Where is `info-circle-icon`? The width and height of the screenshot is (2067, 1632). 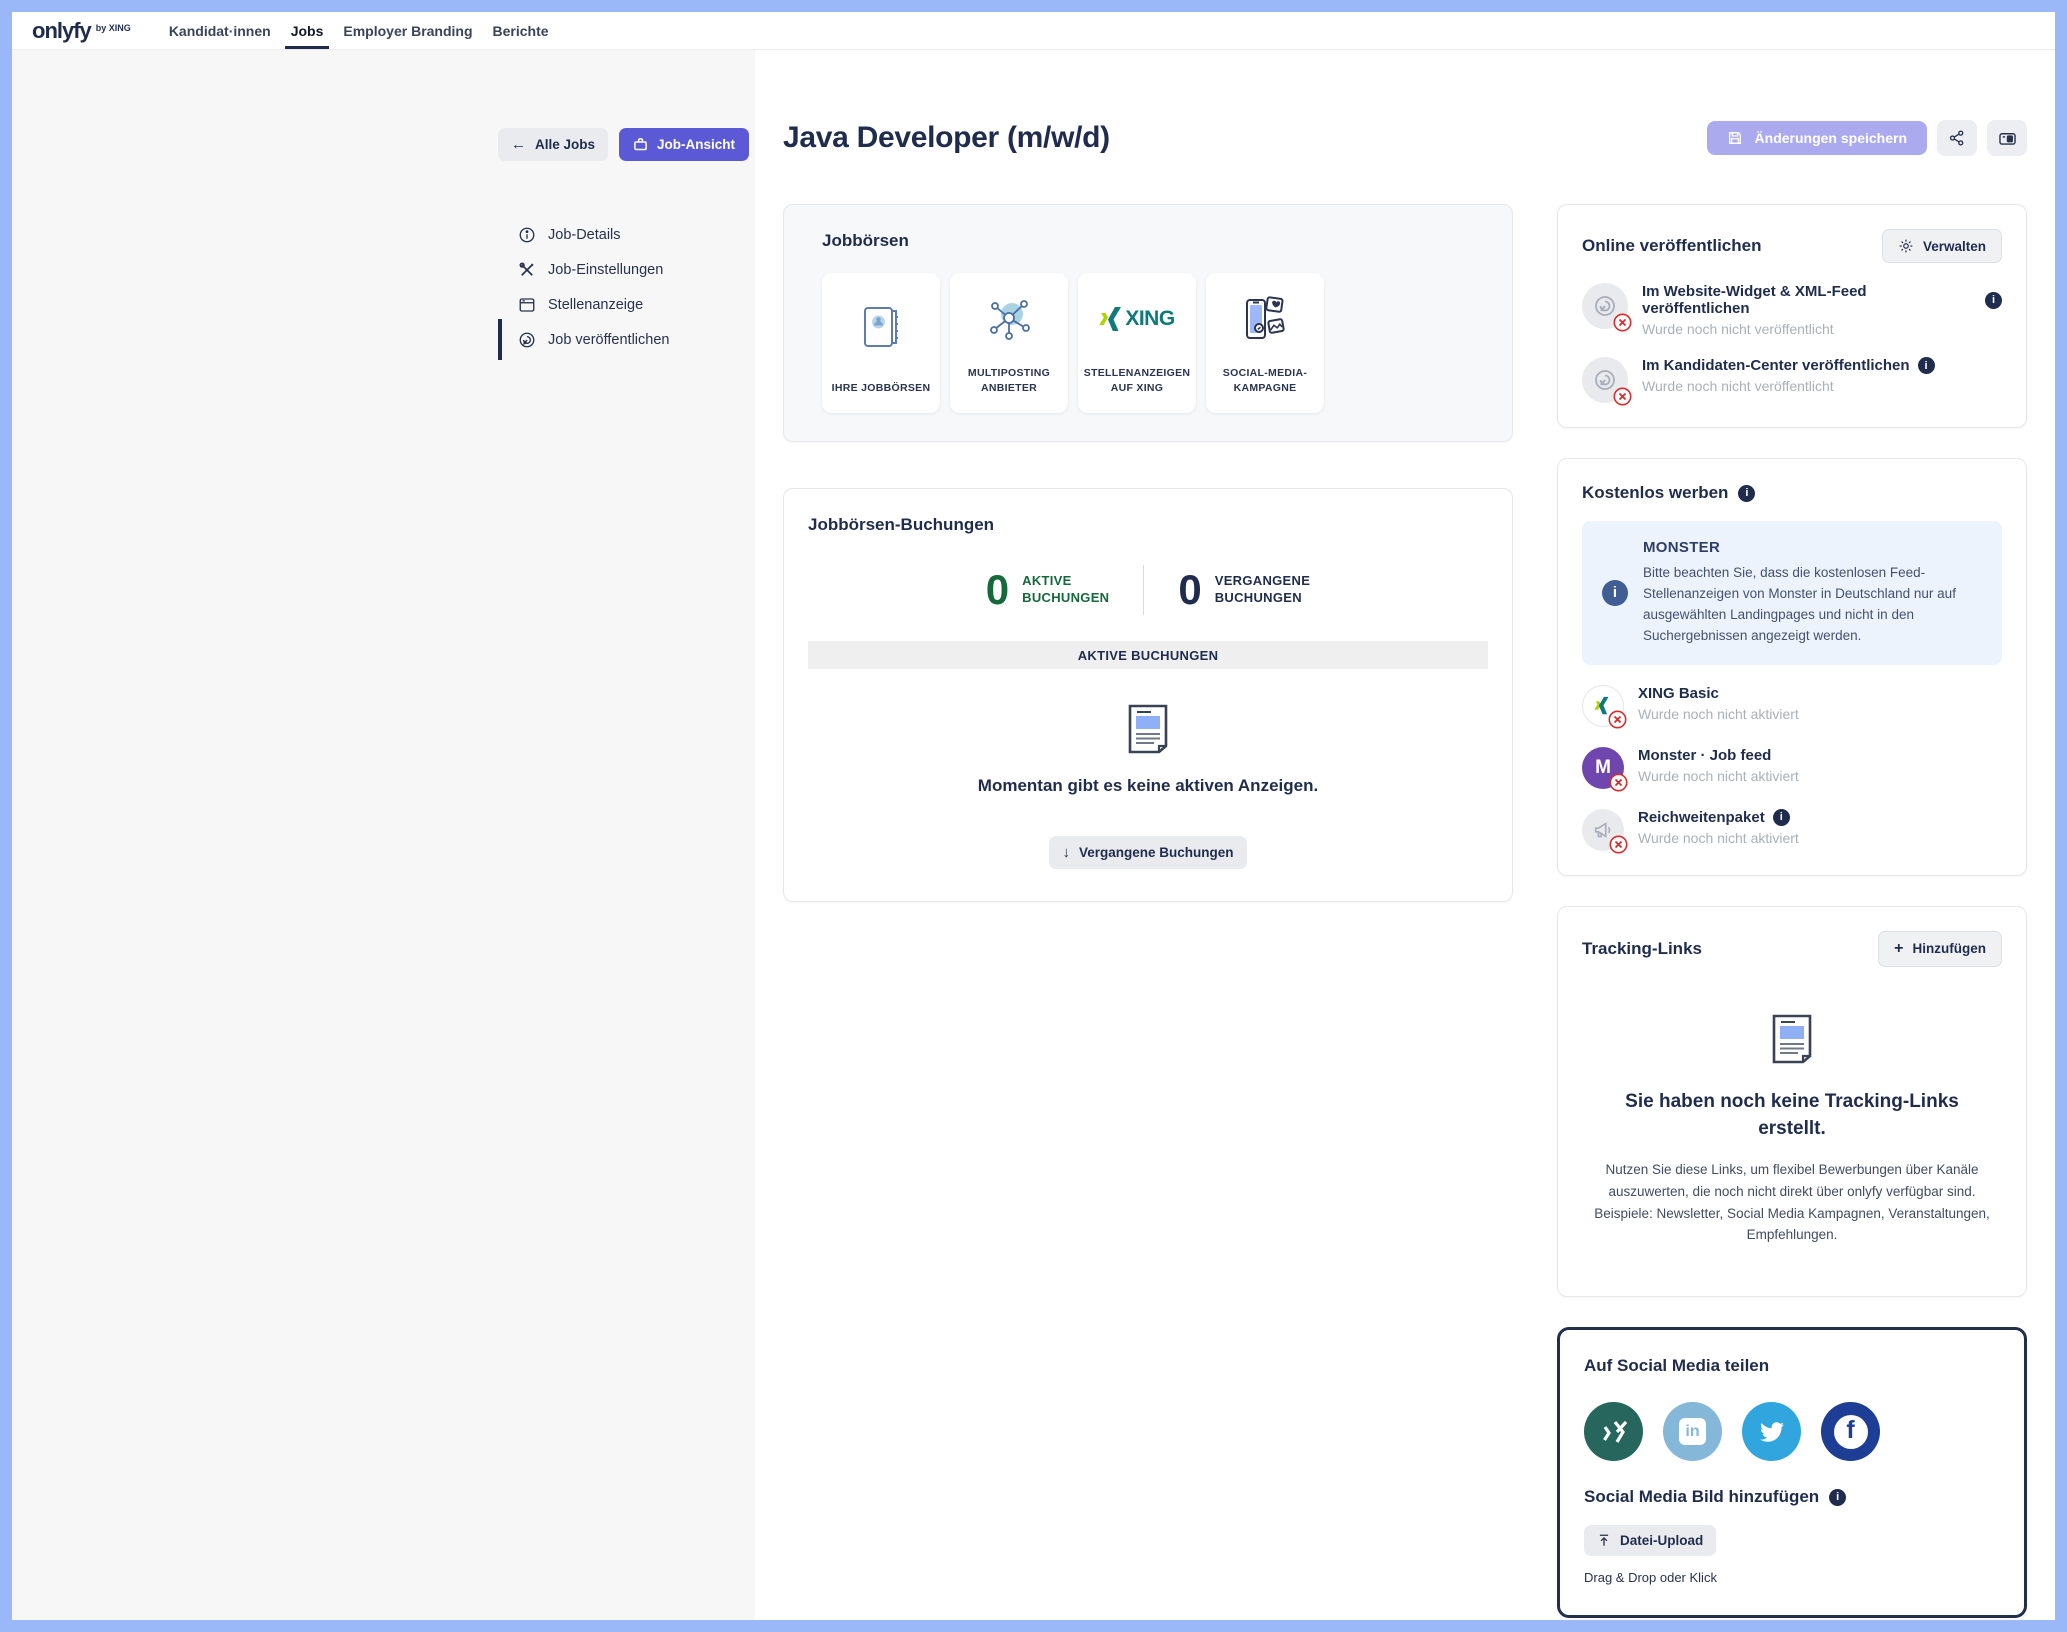 info-circle-icon is located at coordinates (527, 235).